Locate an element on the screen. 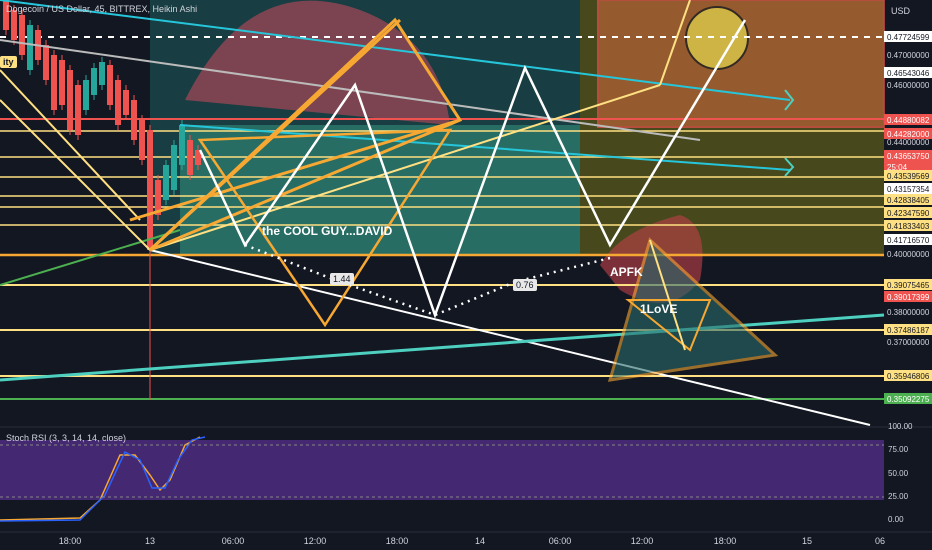  time-axis-tick: 06 is located at coordinates (880, 541).